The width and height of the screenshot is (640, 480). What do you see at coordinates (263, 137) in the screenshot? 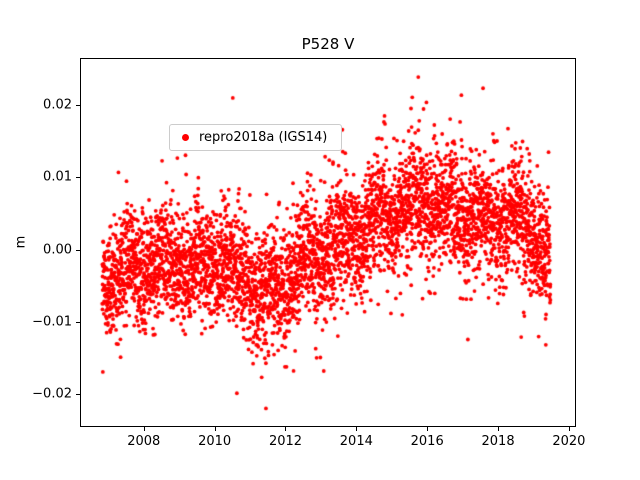
I see `legend-label: repro2018a (IGS14)` at bounding box center [263, 137].